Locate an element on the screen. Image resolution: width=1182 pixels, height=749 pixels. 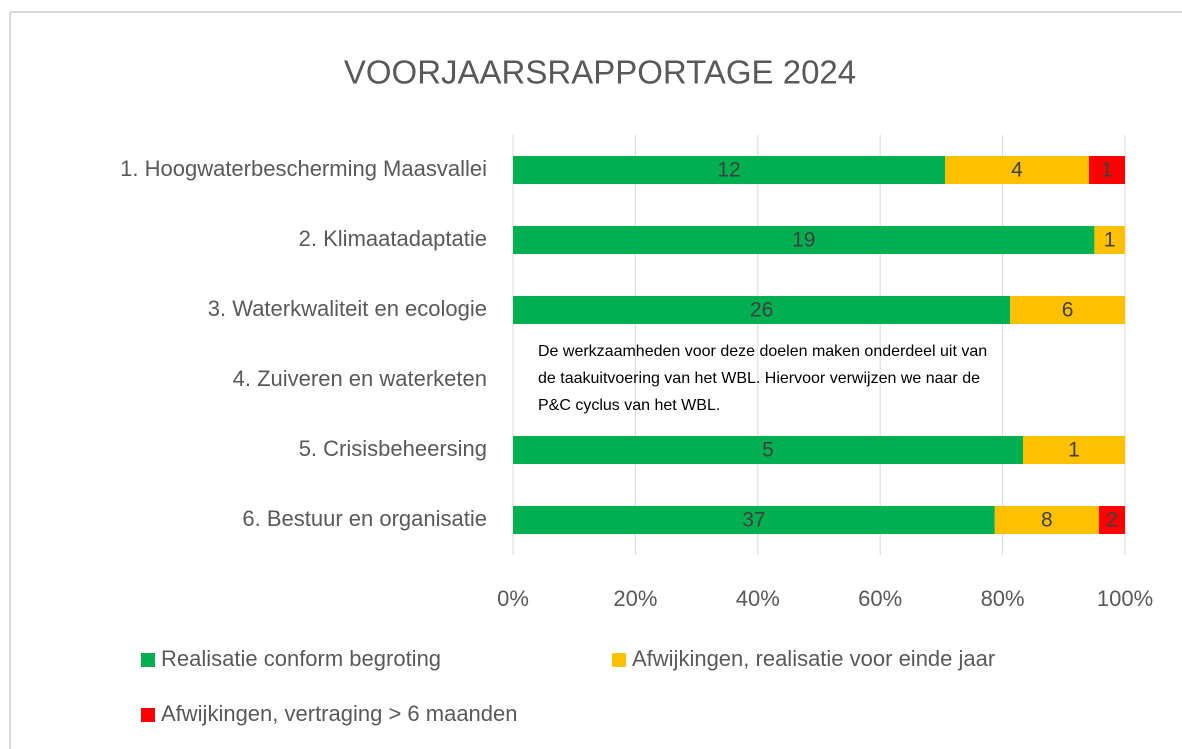
legend-label: Realisatie conform begroting is located at coordinates (301, 658).